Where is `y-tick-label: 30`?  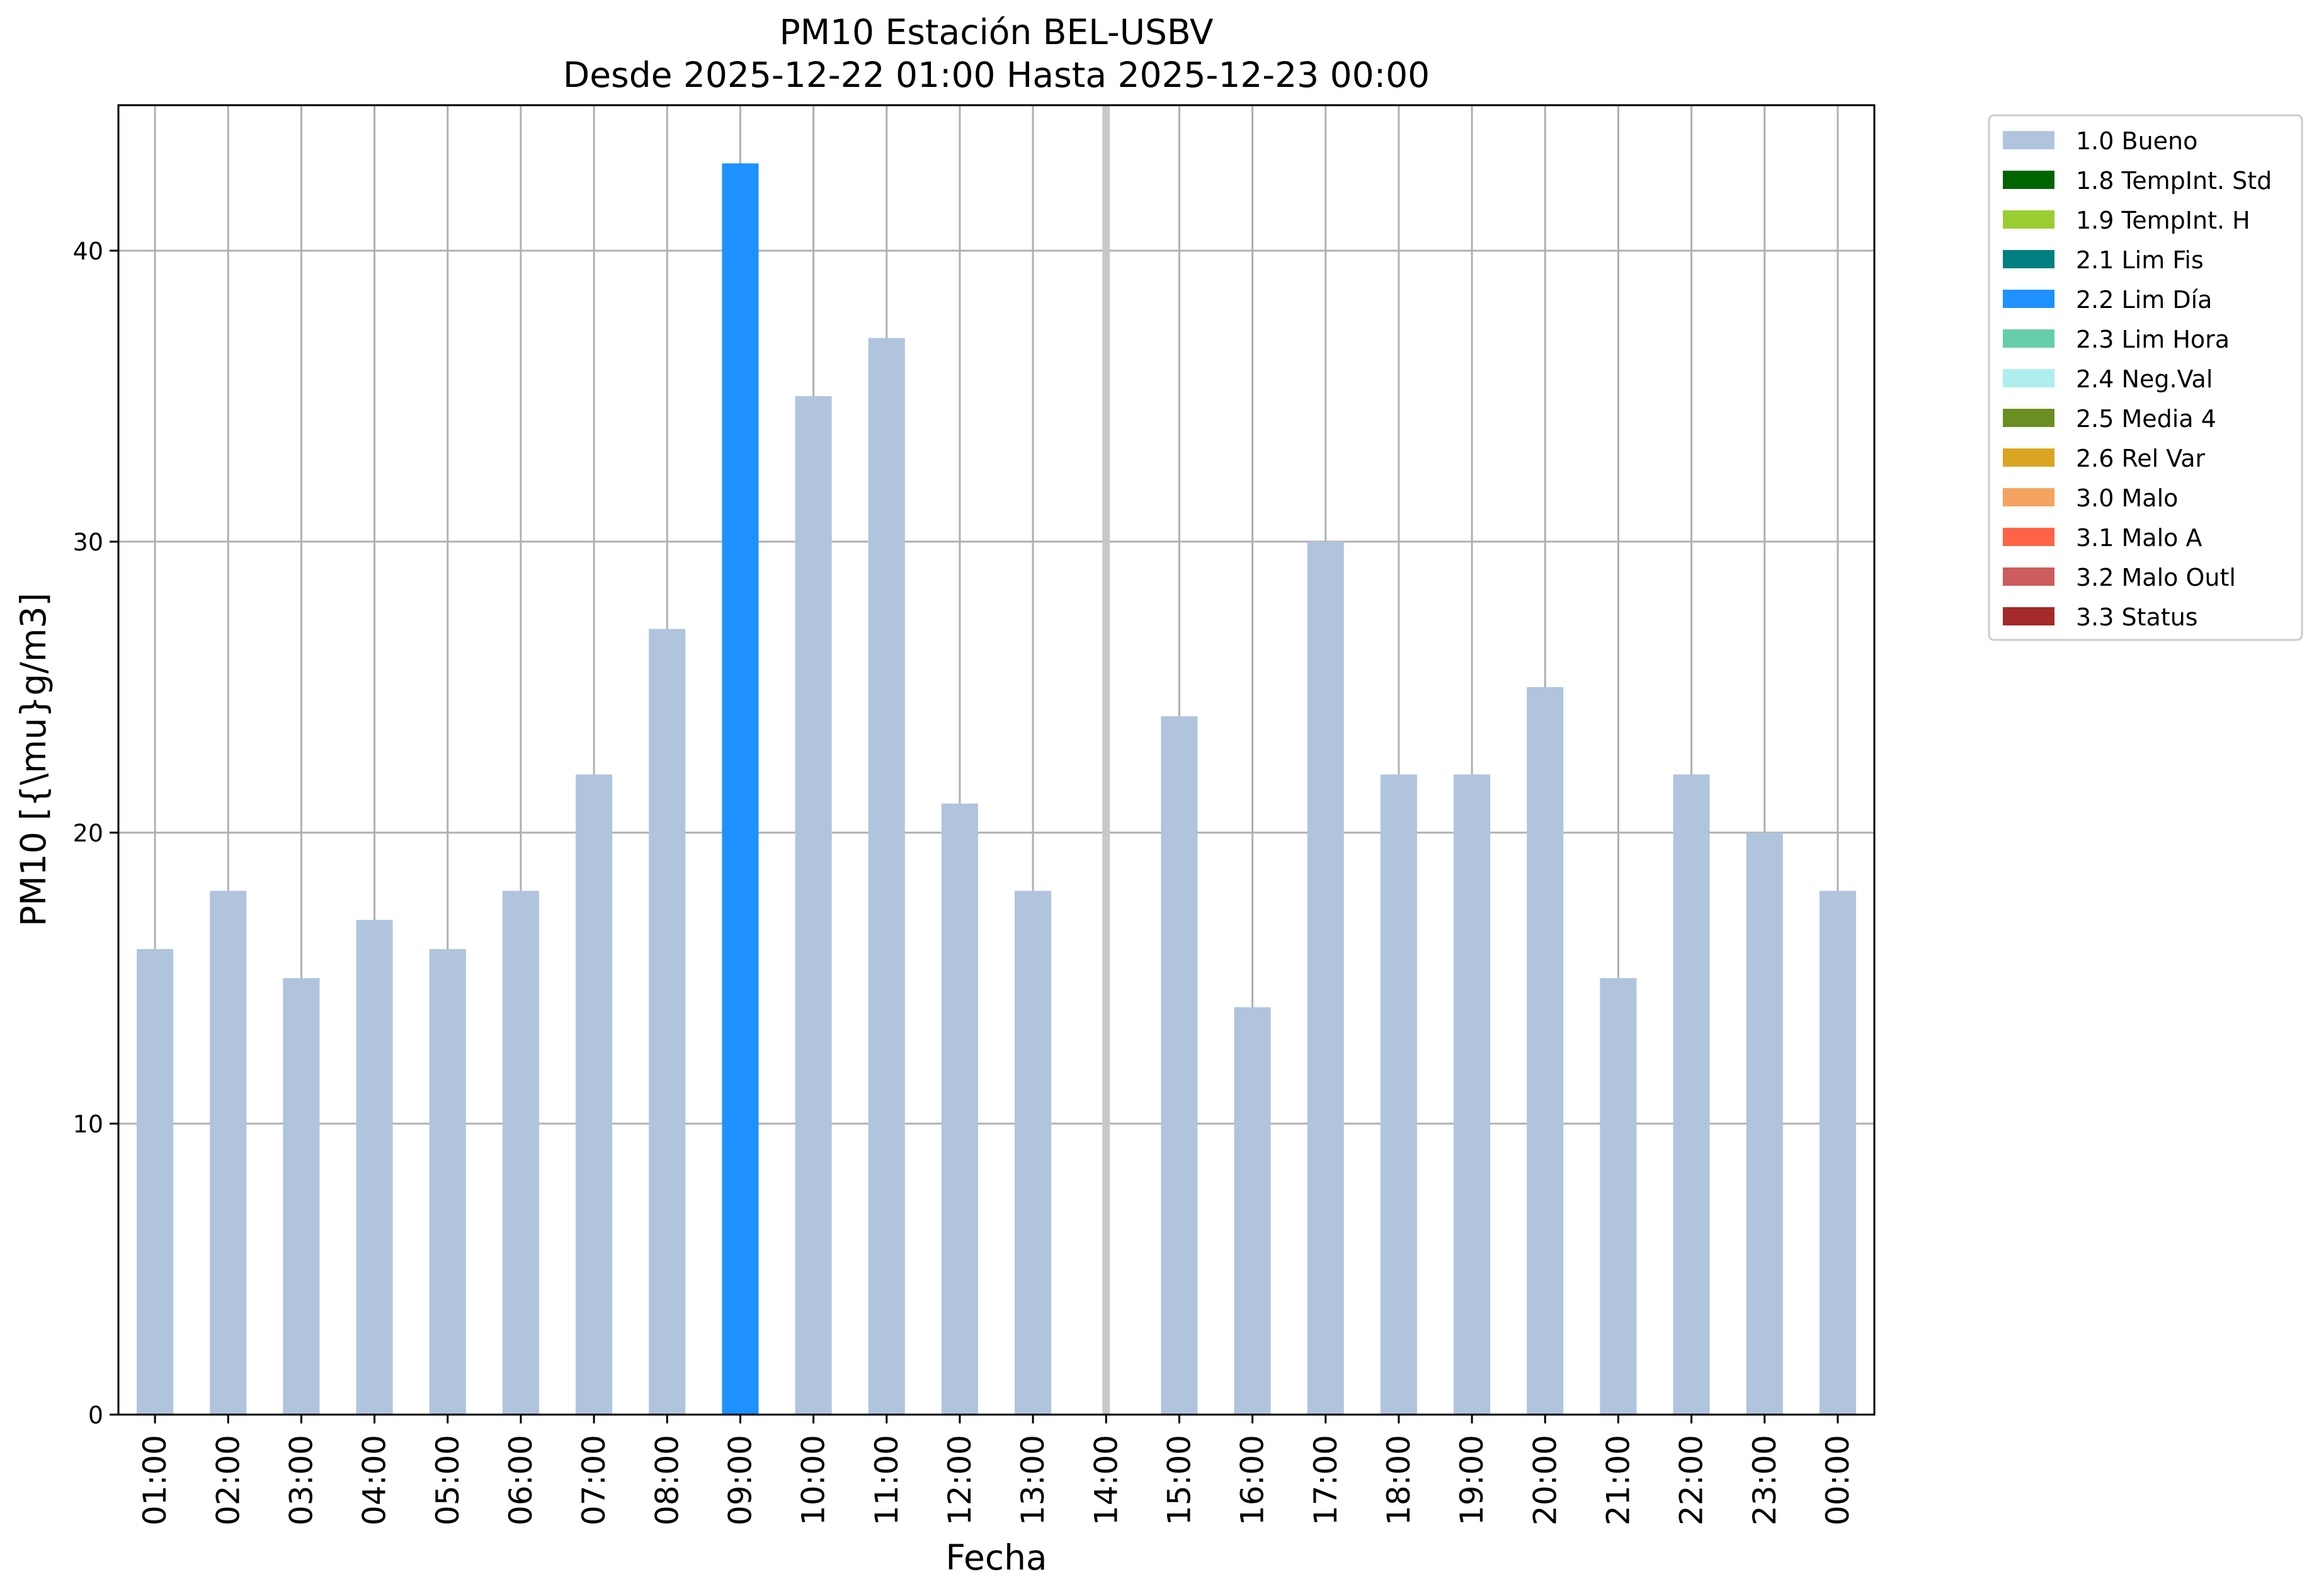 y-tick-label: 30 is located at coordinates (88, 542).